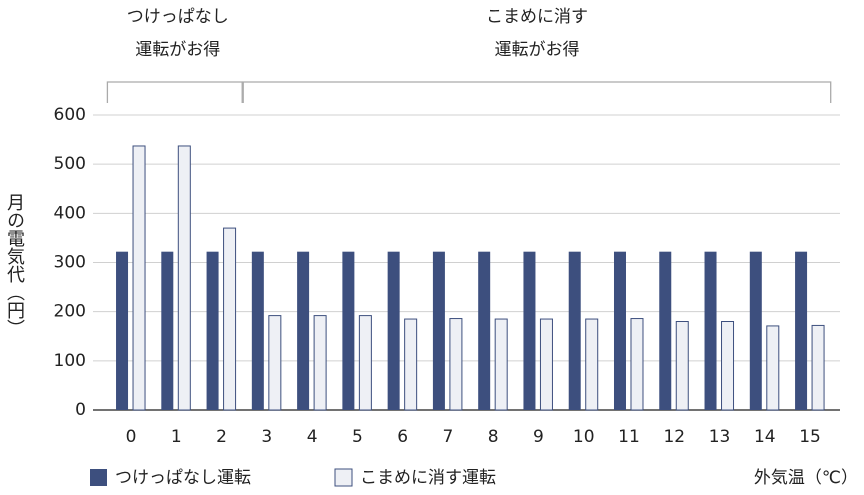 The image size is (864, 495). I want to click on x-tick-label: 3, so click(266, 437).